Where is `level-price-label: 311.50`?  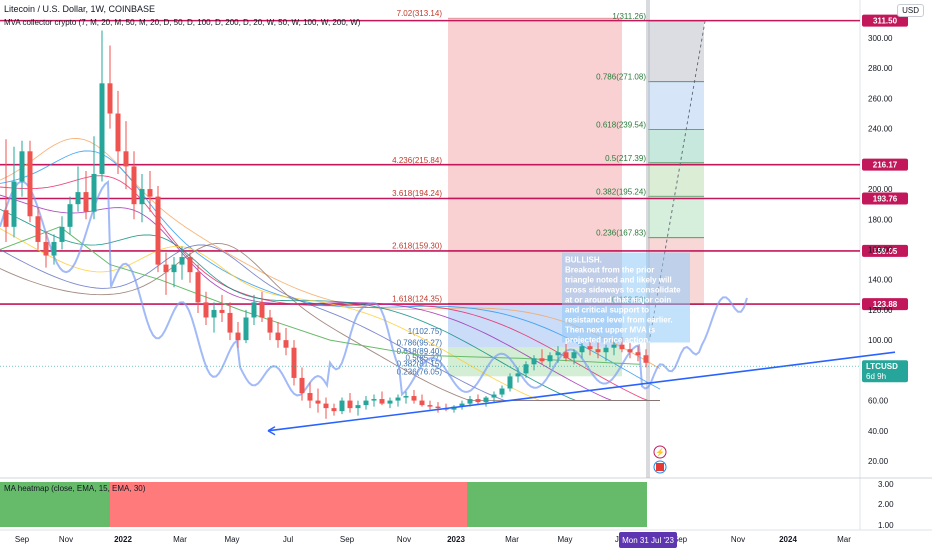
level-price-label: 311.50 is located at coordinates (885, 21).